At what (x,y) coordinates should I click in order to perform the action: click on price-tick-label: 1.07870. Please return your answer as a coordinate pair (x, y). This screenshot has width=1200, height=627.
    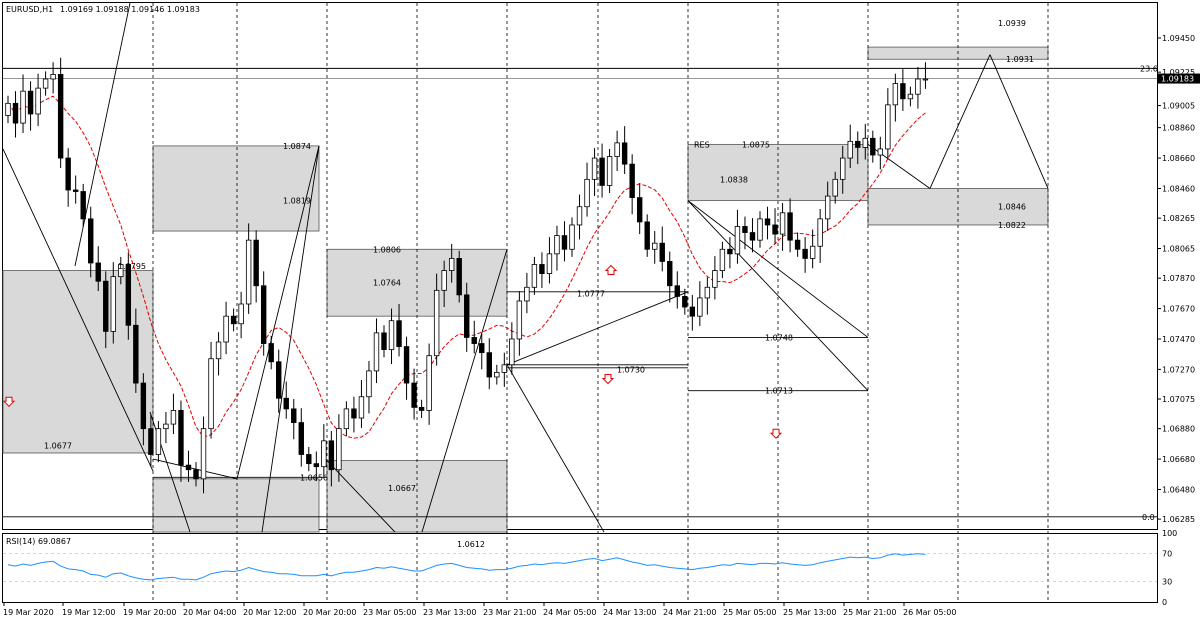
    Looking at the image, I should click on (1178, 278).